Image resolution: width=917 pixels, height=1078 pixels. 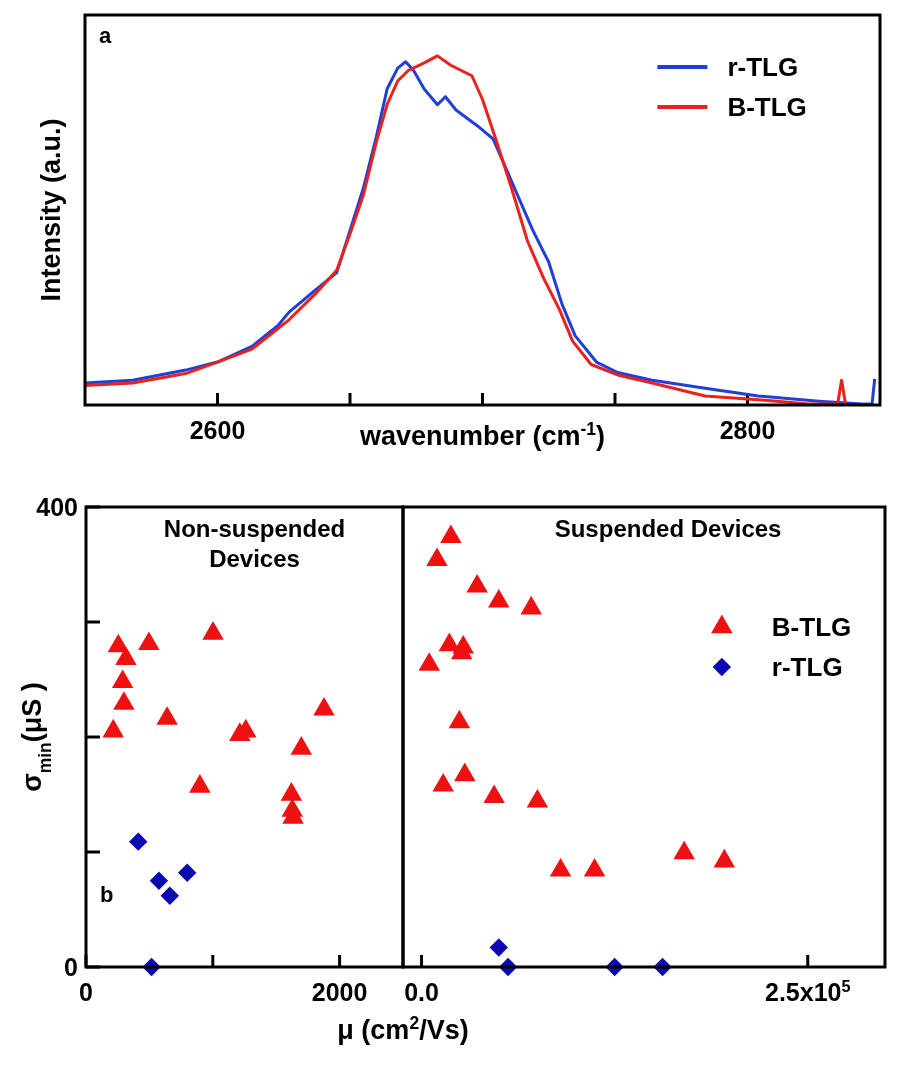 I want to click on x-tick-label: 2600, so click(x=217, y=430).